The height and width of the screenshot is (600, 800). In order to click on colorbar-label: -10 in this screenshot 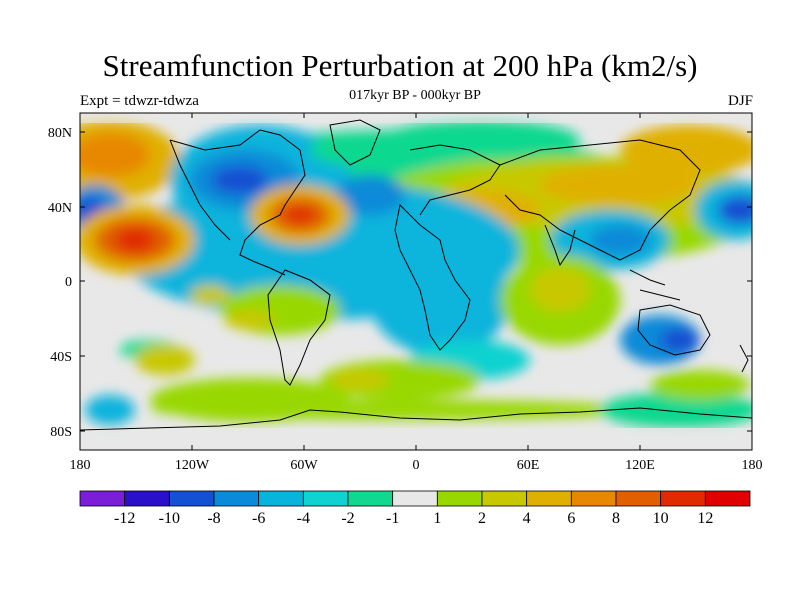, I will do `click(169, 518)`.